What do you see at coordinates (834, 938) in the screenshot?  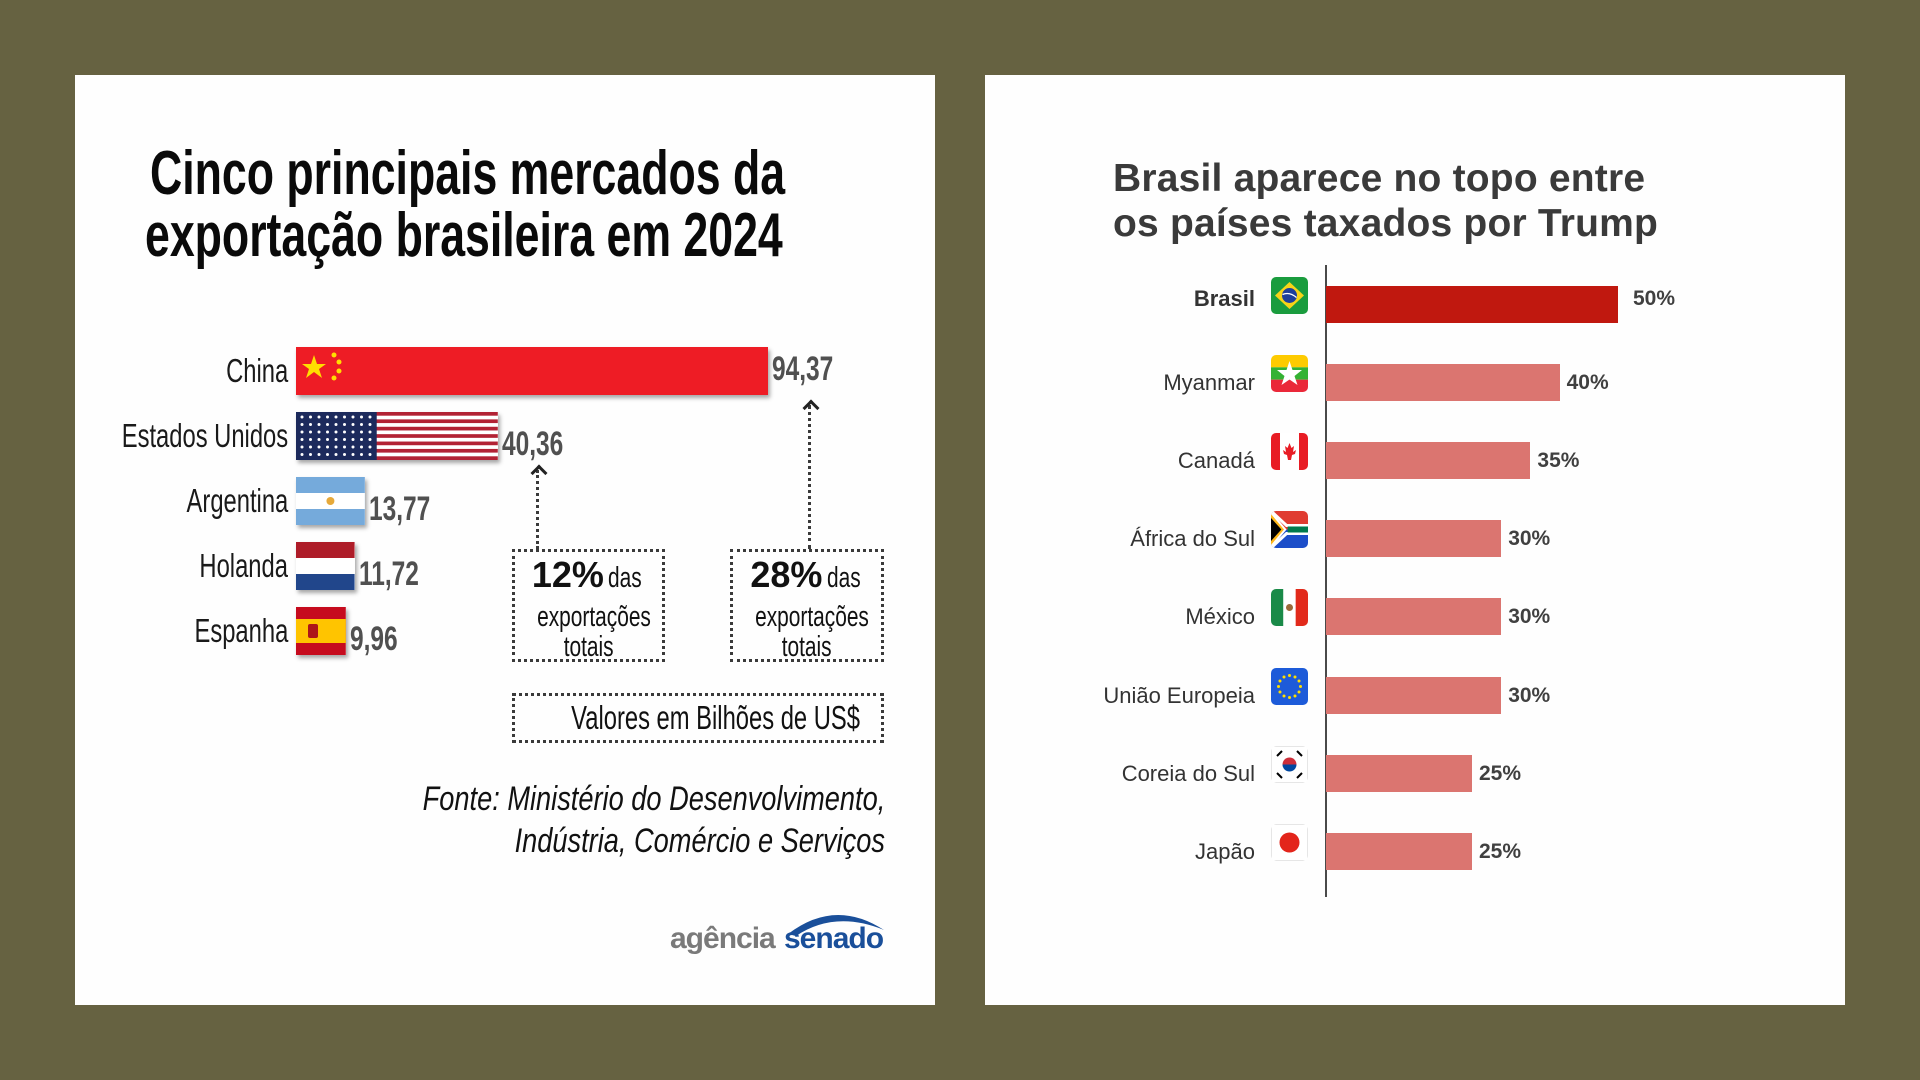 I see `logo-senado-text: senado` at bounding box center [834, 938].